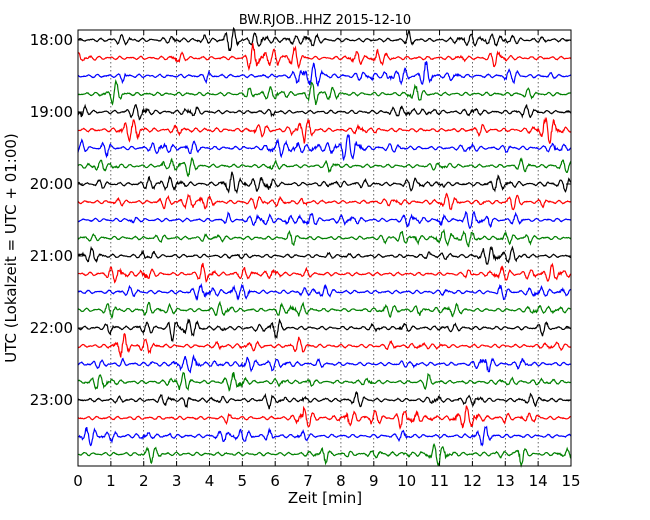 Image resolution: width=650 pixels, height=520 pixels. What do you see at coordinates (308, 481) in the screenshot?
I see `x-tick-label: 7` at bounding box center [308, 481].